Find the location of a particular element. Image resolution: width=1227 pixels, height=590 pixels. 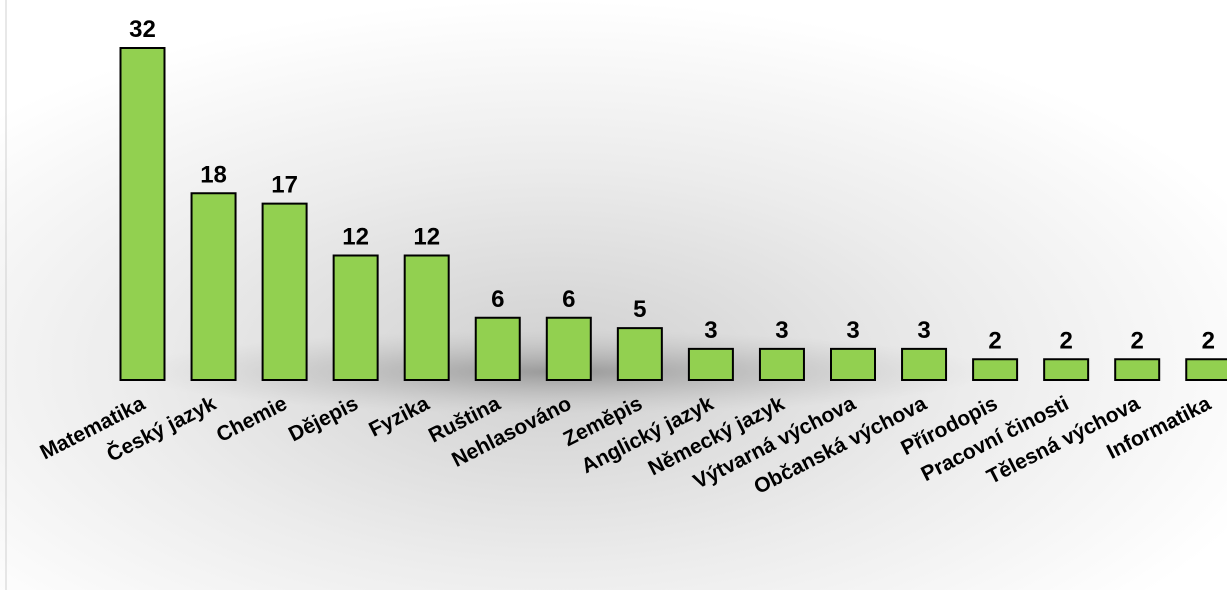

data-label: 18 is located at coordinates (213, 174).